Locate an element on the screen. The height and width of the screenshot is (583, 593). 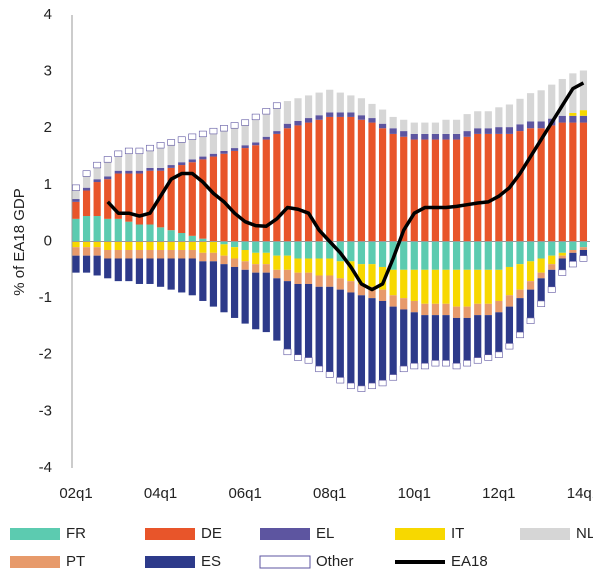
legend-label: IT is located at coordinates (457, 533).